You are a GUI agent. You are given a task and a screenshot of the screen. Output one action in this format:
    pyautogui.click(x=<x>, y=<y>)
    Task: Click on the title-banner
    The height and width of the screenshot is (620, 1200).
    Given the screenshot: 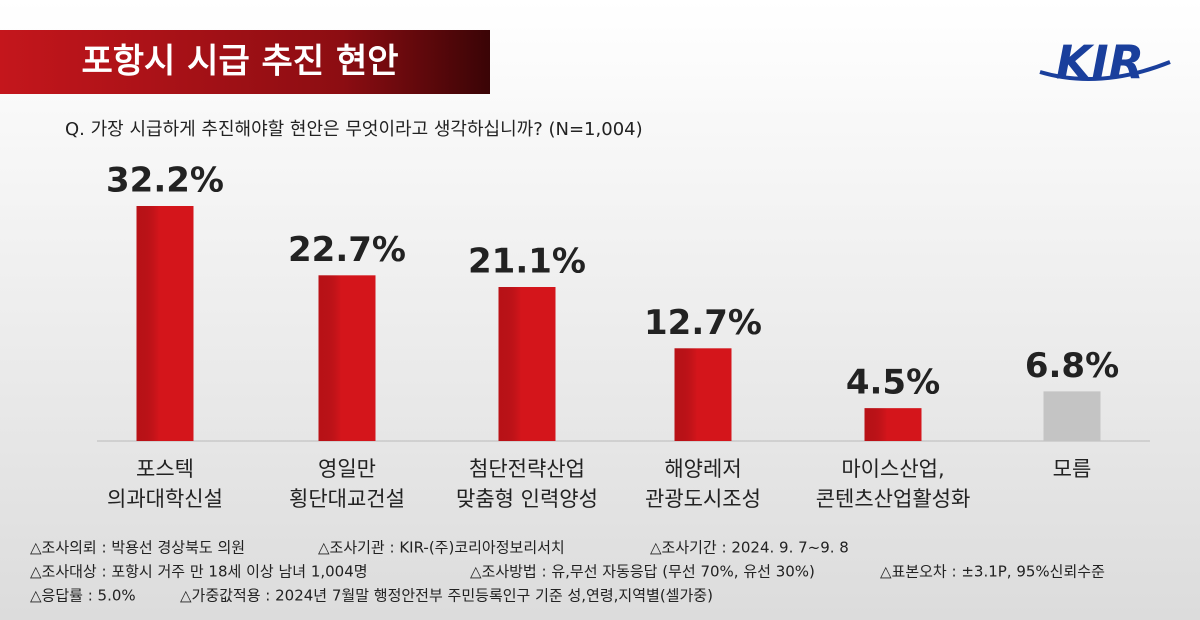 What is the action you would take?
    pyautogui.click(x=245, y=62)
    